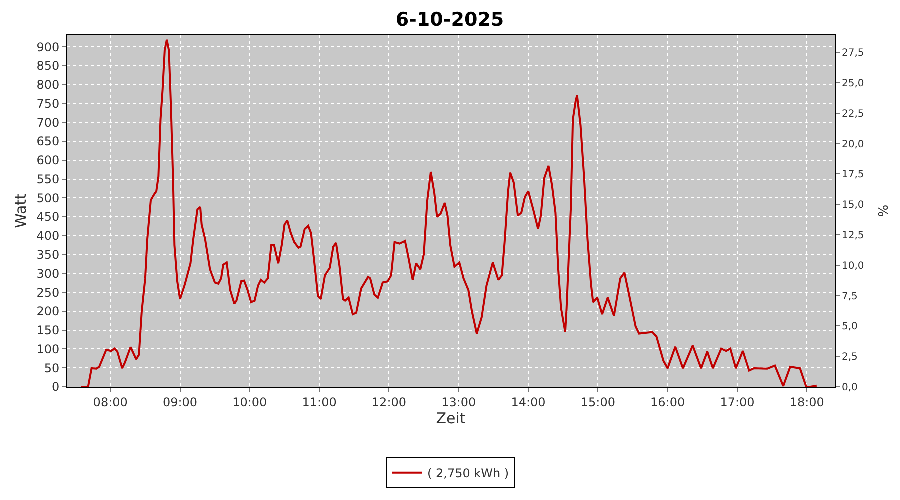  I want to click on y-tick-label: 650, so click(48, 141).